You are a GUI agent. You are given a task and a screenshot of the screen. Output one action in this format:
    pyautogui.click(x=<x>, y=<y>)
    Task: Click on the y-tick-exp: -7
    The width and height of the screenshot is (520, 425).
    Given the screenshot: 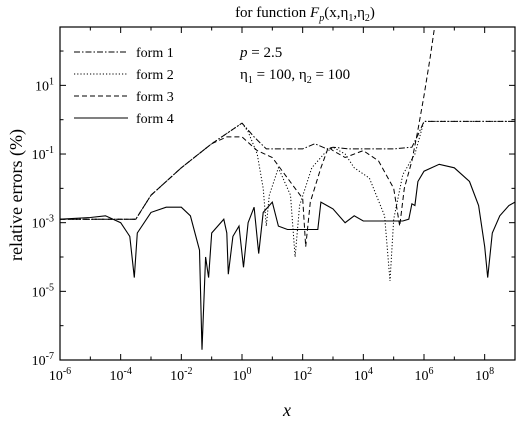 What is the action you would take?
    pyautogui.click(x=50, y=356)
    